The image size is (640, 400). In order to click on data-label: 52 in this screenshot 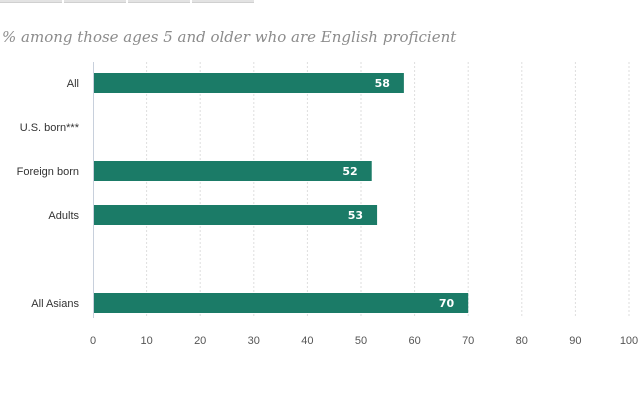, I will do `click(349, 171)`.